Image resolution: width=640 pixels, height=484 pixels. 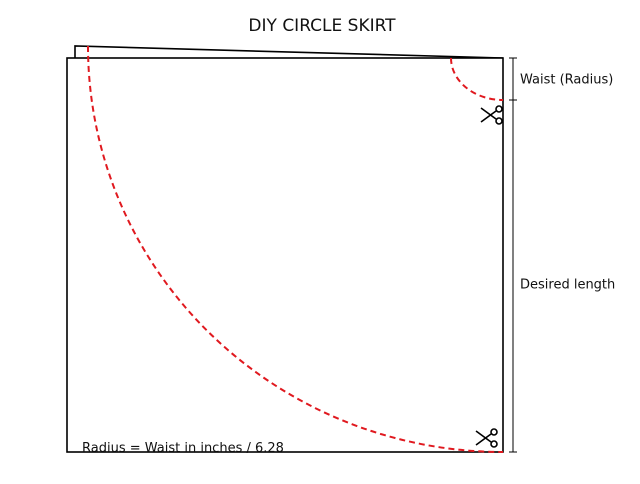 I want to click on fabric-back, so click(x=289, y=52).